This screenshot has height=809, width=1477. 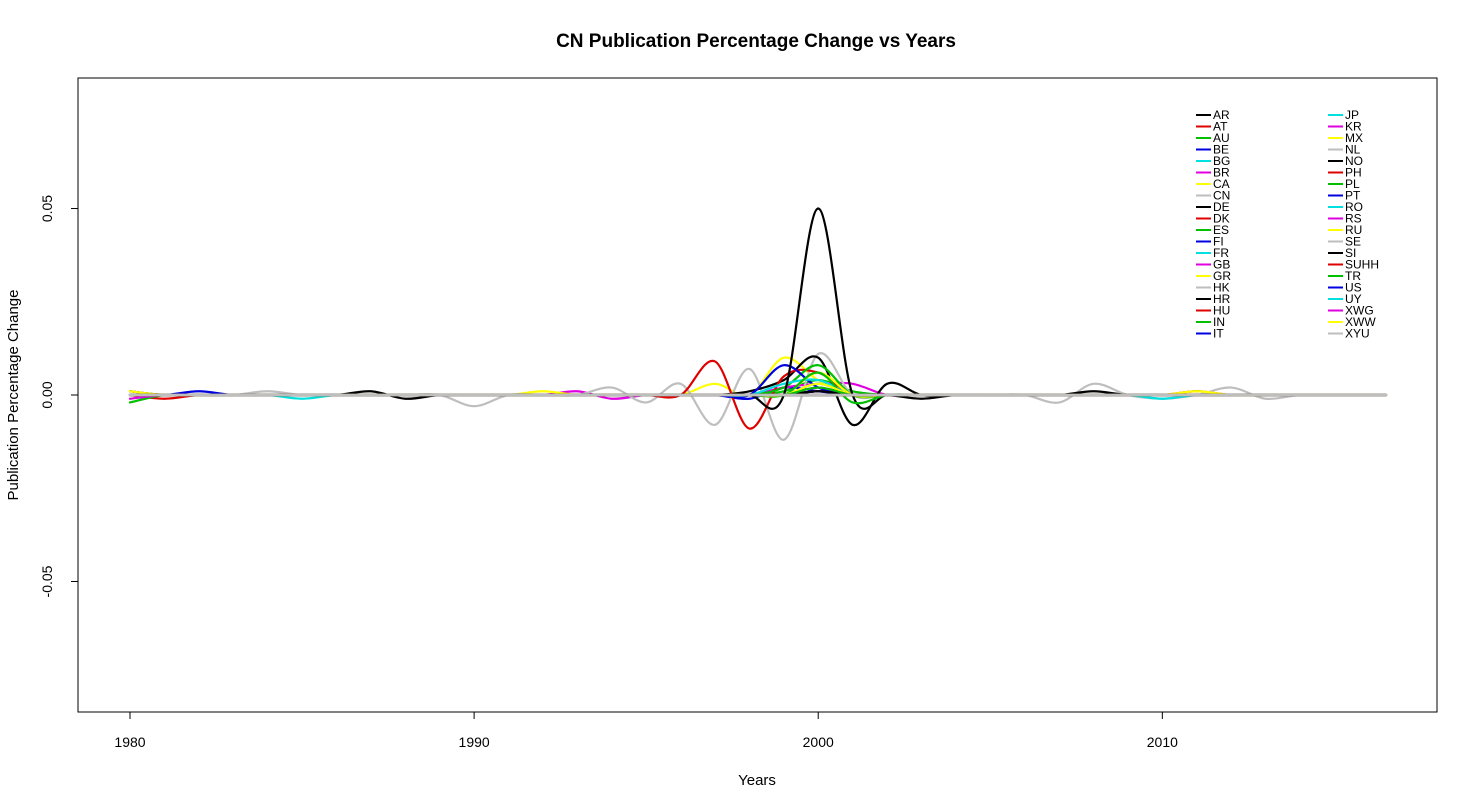 I want to click on legend-label-hr: HR, so click(x=1222, y=299).